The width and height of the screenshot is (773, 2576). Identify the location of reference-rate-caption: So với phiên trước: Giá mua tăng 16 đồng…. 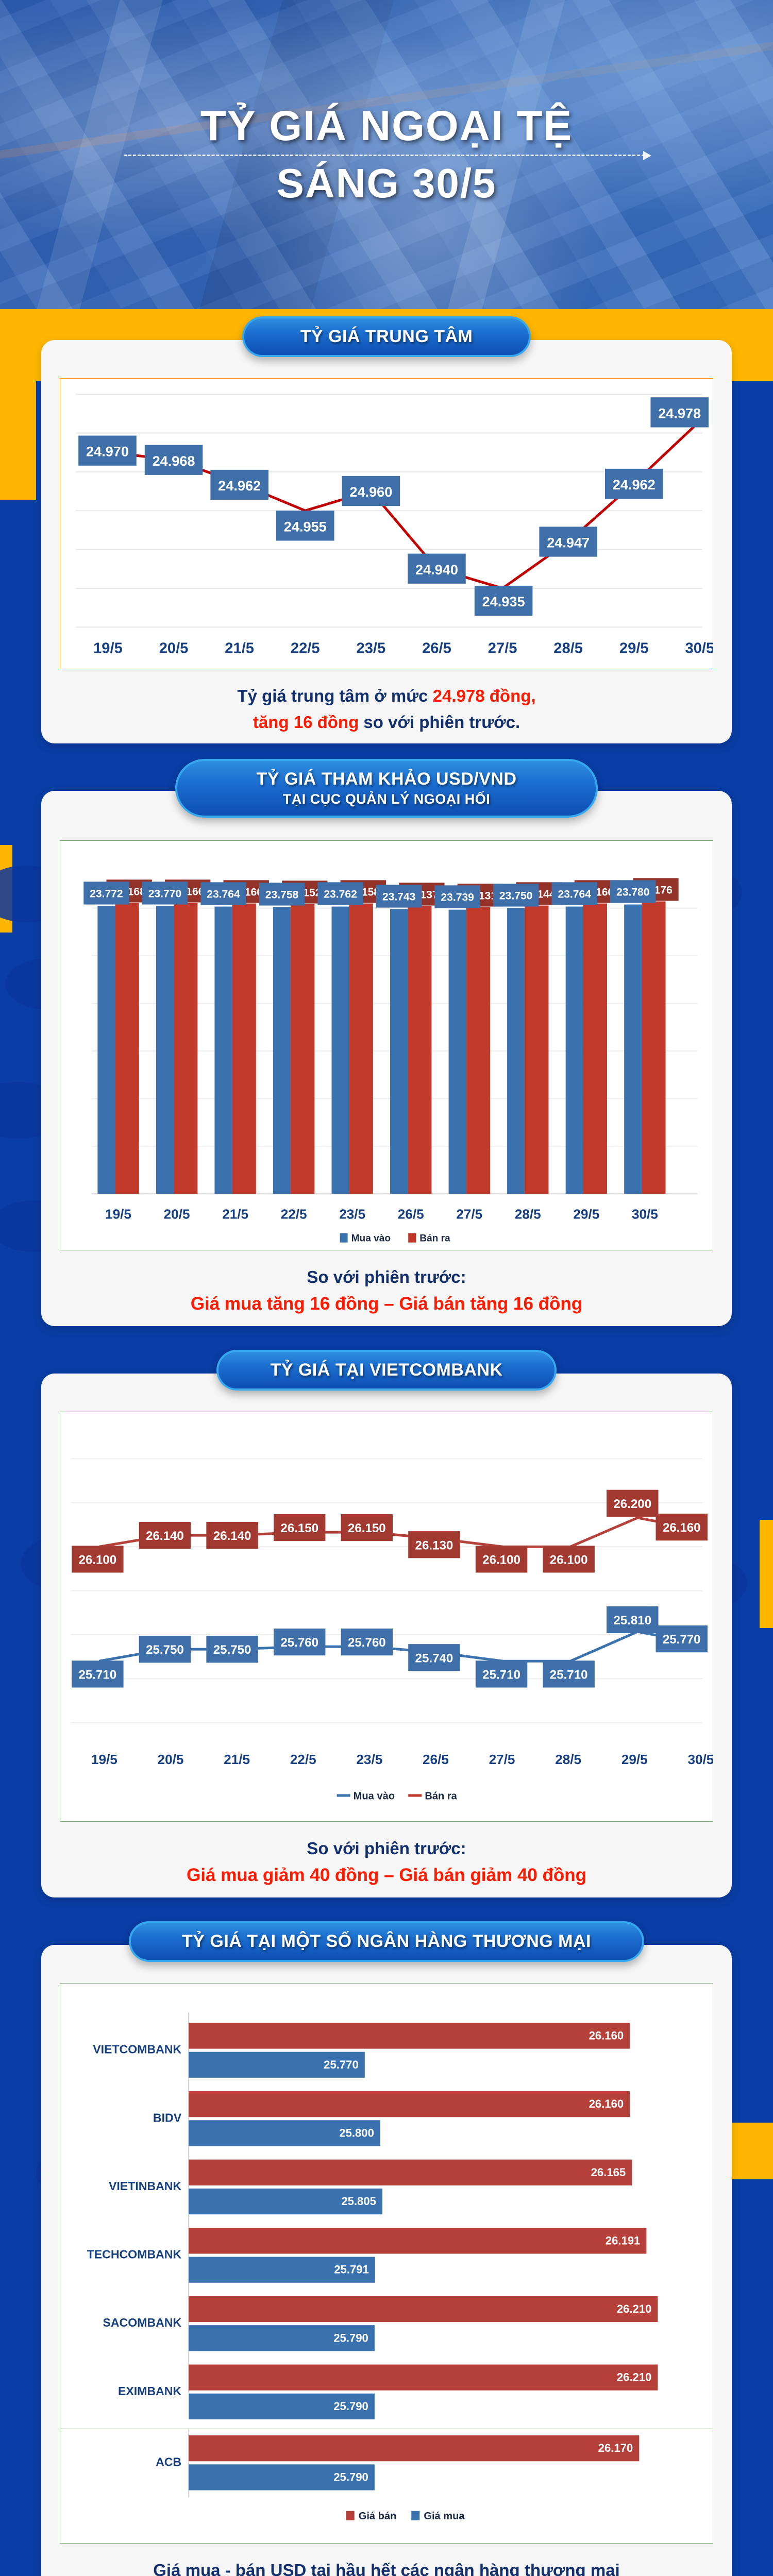
(386, 1285).